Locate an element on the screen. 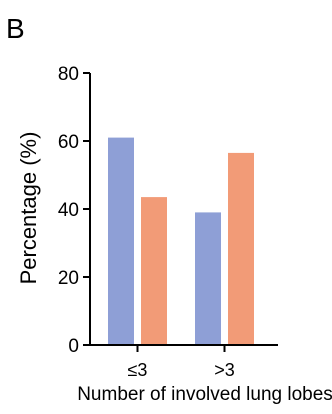 This screenshot has width=332, height=414. y-tick-label-20: 20 is located at coordinates (68, 278).